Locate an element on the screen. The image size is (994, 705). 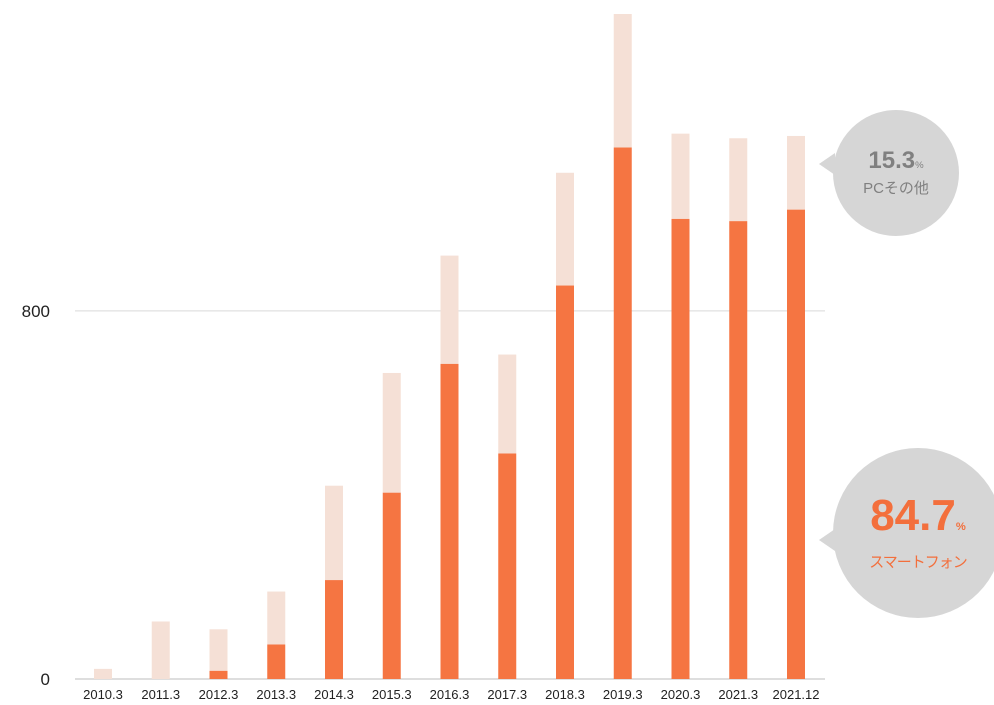
bar-segment-pc-other-2017.3 is located at coordinates (507, 404).